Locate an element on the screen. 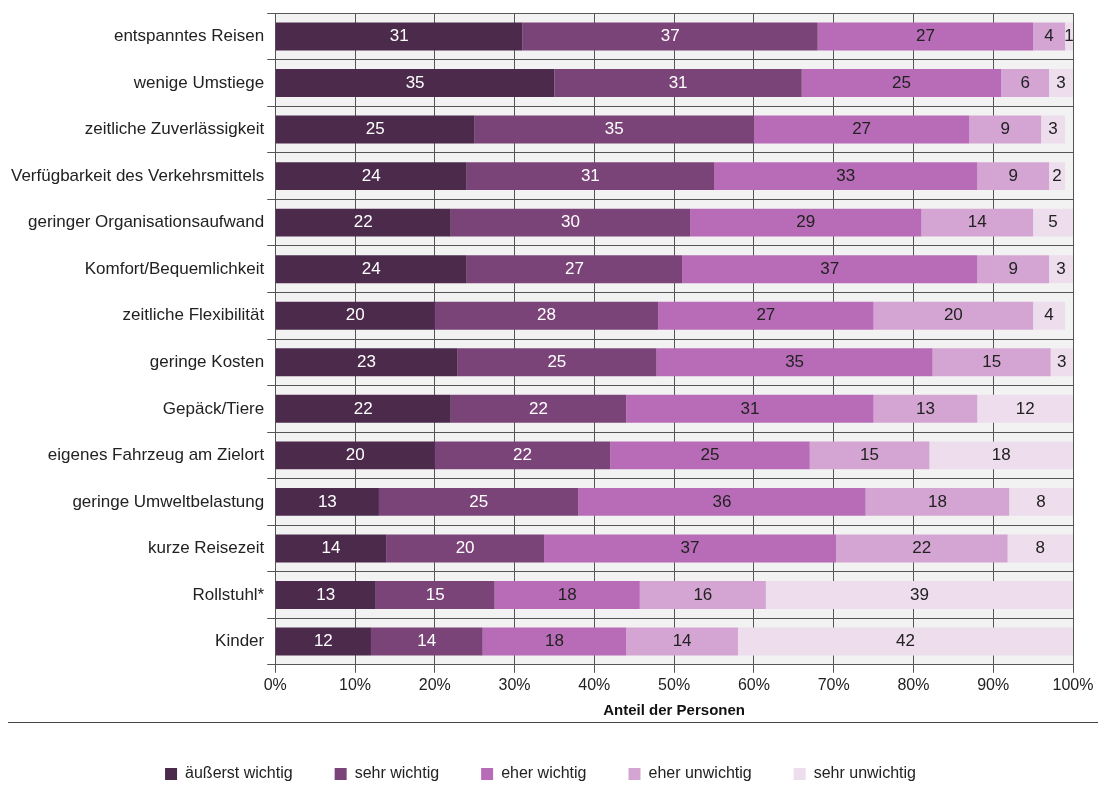 This screenshot has width=1098, height=792. y-tick-label: eigenes Fahrzeug am Zielort is located at coordinates (156, 455).